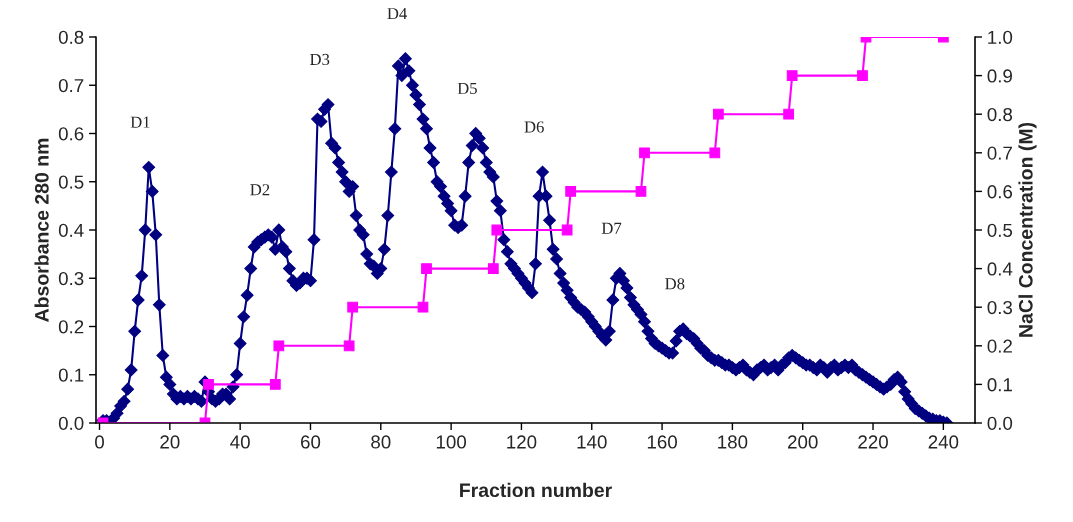 Image resolution: width=1073 pixels, height=522 pixels. What do you see at coordinates (803, 442) in the screenshot?
I see `x-tick-label: 200` at bounding box center [803, 442].